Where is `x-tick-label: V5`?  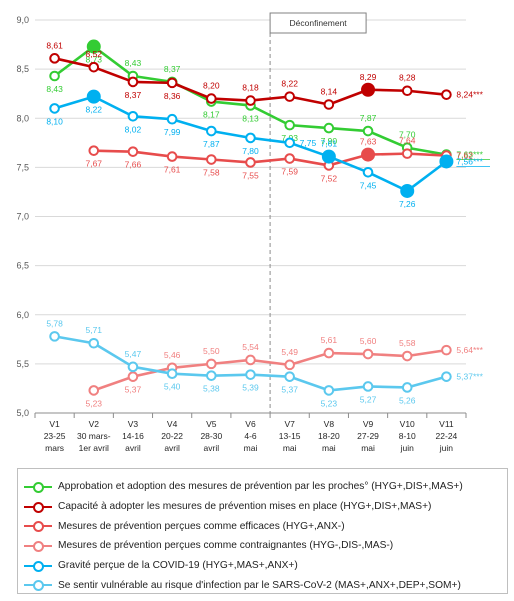 x-tick-label: V5 is located at coordinates (211, 424).